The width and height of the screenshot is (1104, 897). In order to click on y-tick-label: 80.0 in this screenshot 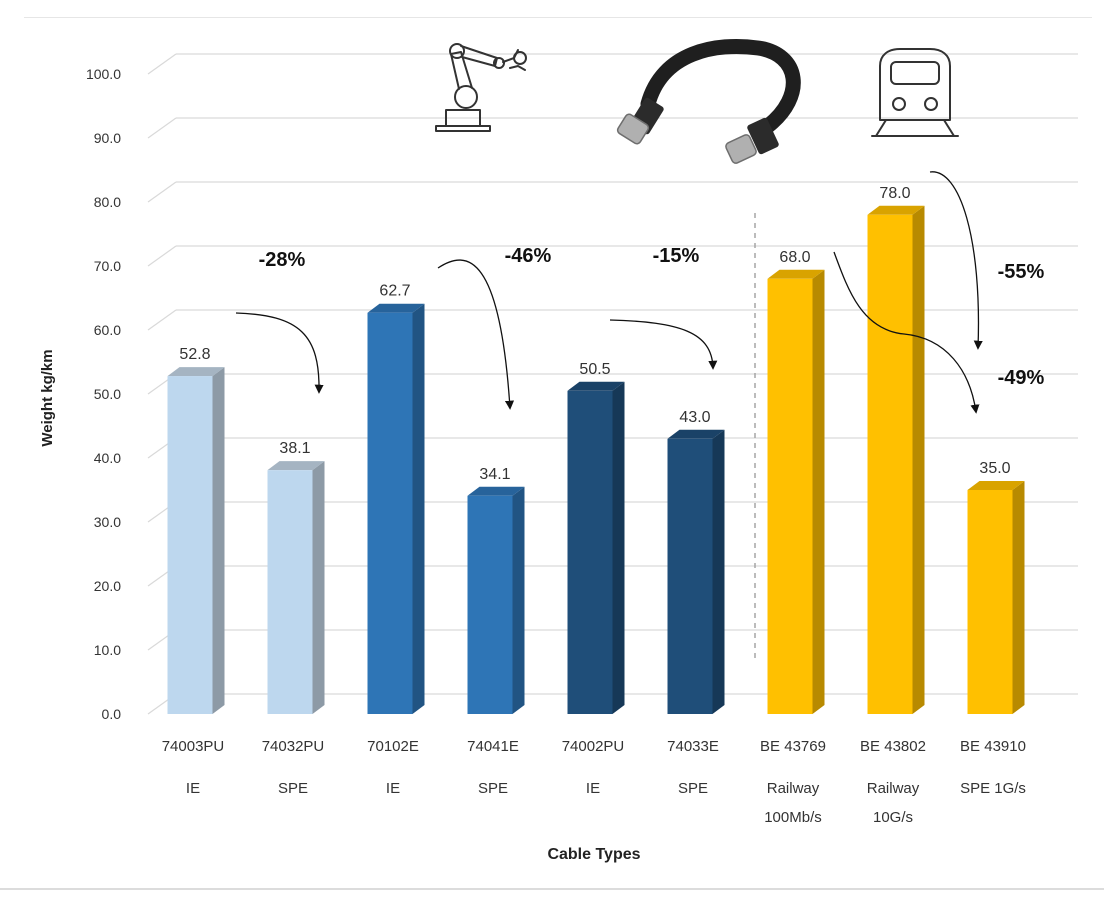, I will do `click(107, 202)`.